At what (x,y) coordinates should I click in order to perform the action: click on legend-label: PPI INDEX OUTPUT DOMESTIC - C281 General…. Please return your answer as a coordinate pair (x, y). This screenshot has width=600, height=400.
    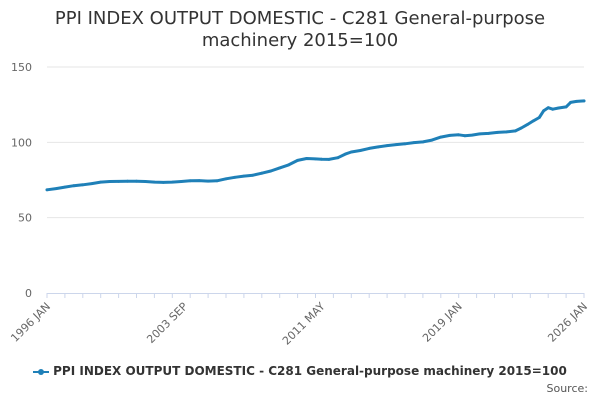
    Looking at the image, I should click on (310, 371).